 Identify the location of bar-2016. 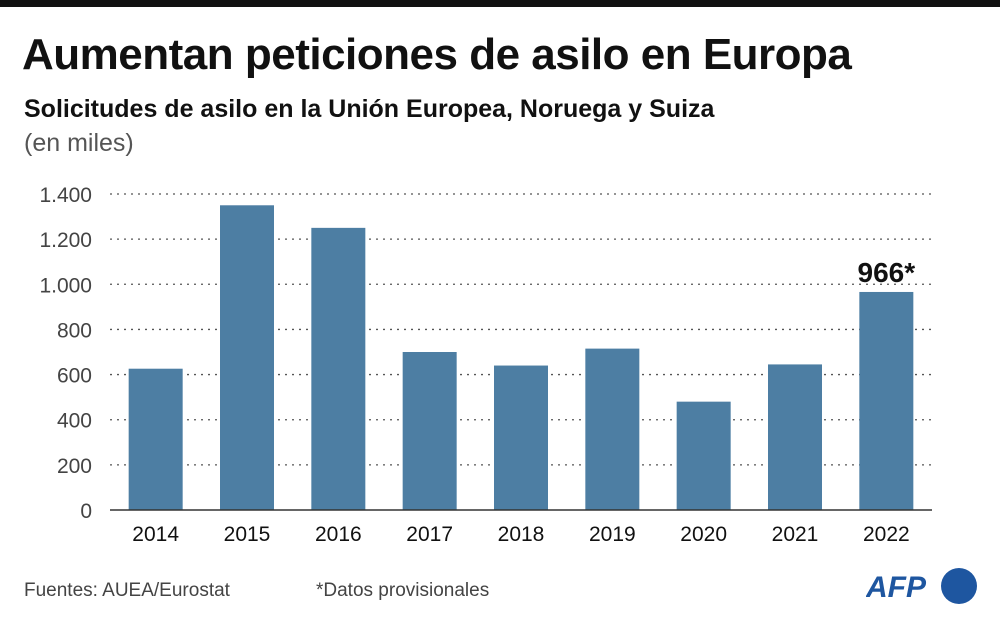
(338, 368).